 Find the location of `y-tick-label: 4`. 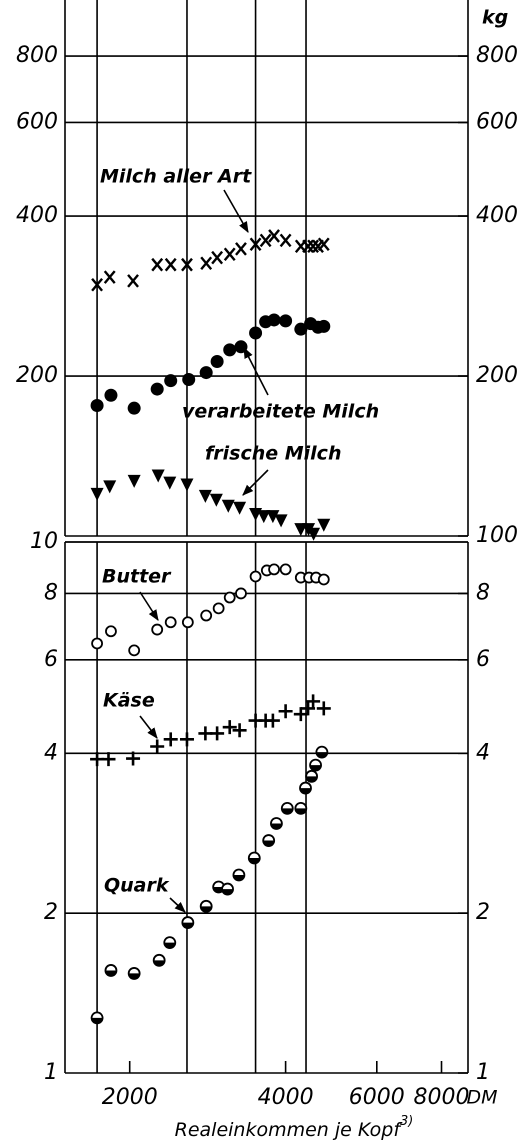

y-tick-label: 4 is located at coordinates (51, 752).